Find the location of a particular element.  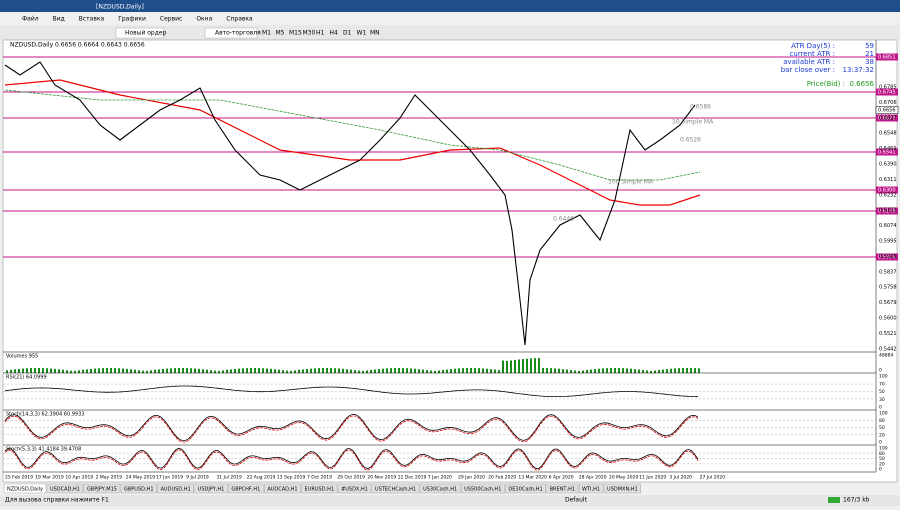

menu-item: Вид is located at coordinates (59, 19).